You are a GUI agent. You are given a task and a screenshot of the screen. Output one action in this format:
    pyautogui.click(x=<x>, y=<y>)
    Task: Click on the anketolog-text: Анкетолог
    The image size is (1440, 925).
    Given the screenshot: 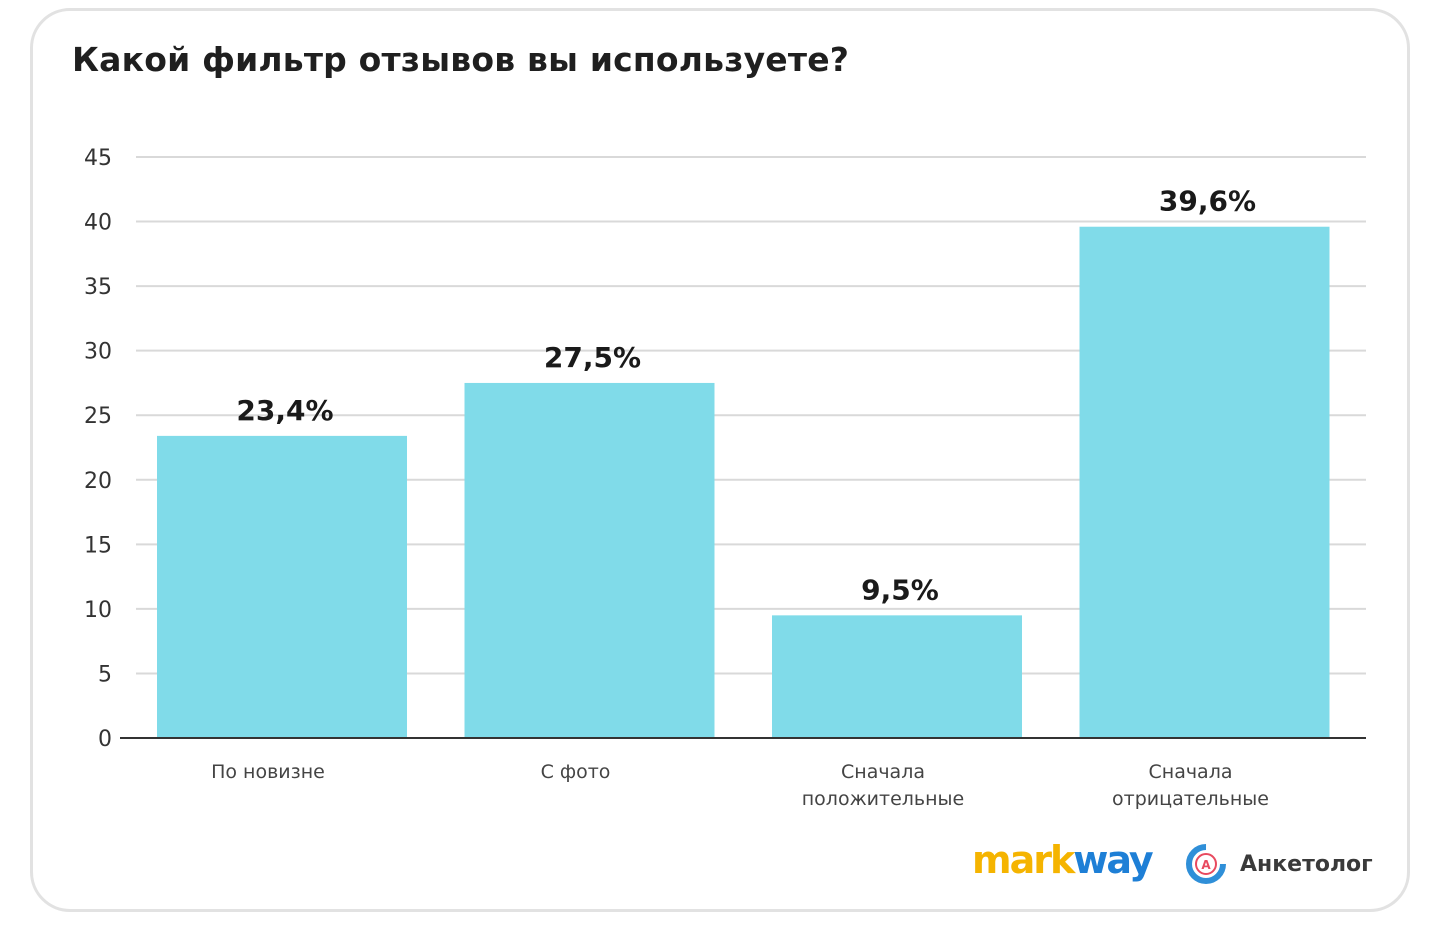 What is the action you would take?
    pyautogui.click(x=1306, y=864)
    